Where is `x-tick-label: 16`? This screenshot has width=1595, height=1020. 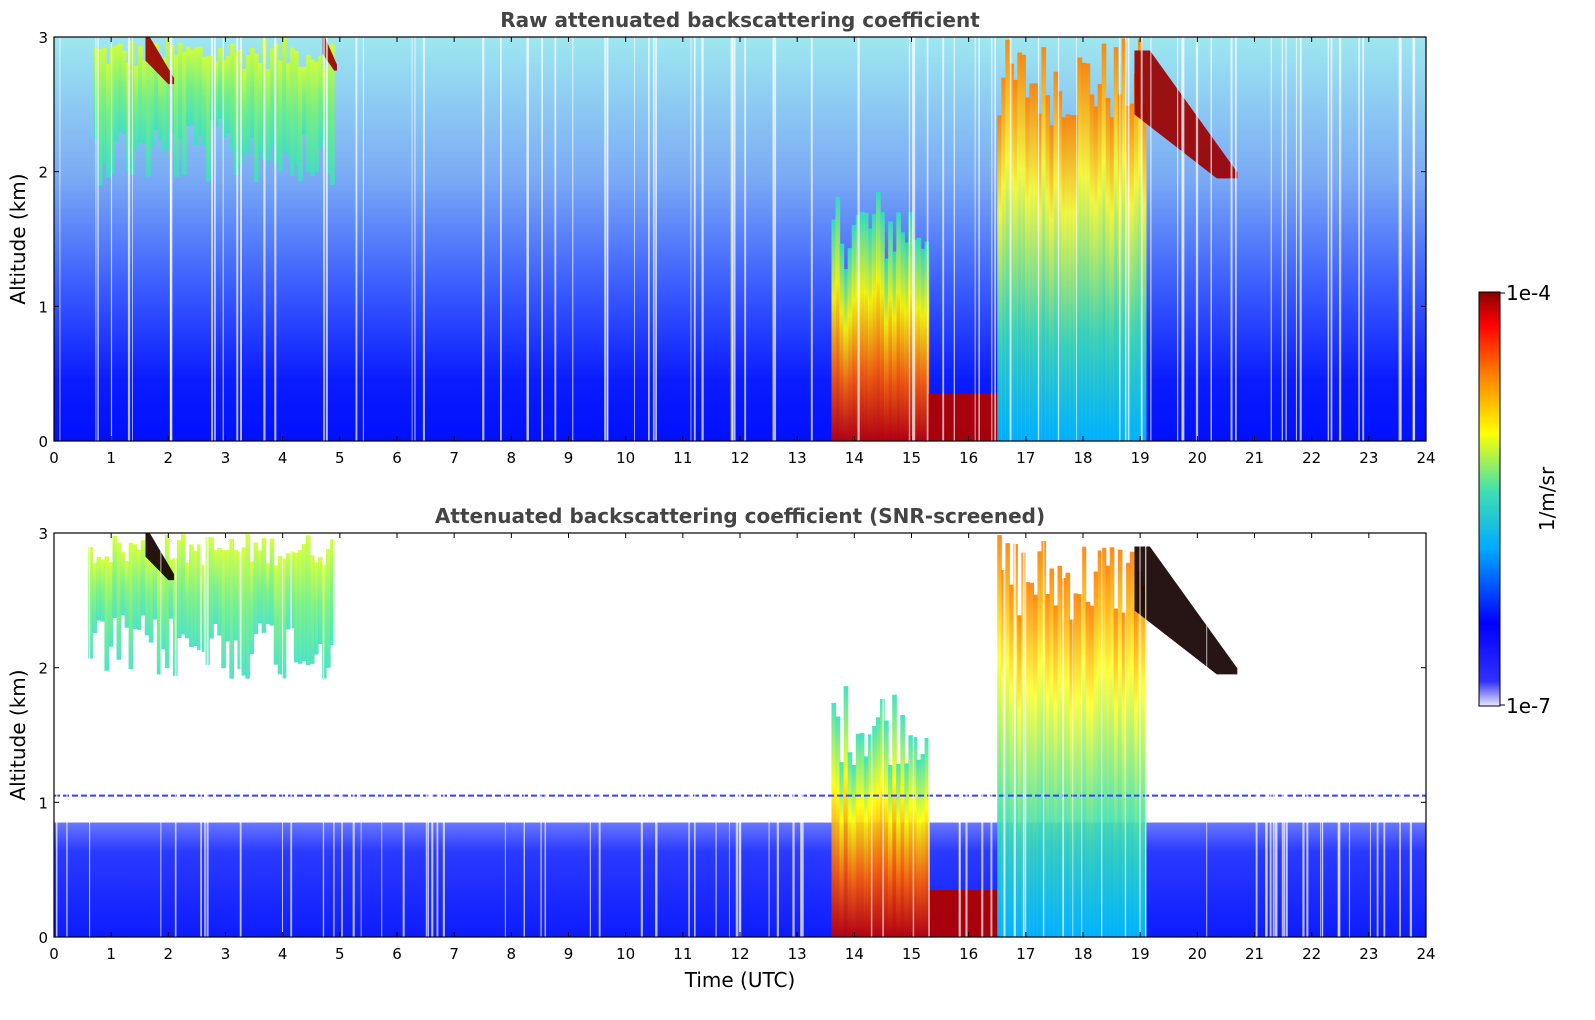 x-tick-label: 16 is located at coordinates (968, 458).